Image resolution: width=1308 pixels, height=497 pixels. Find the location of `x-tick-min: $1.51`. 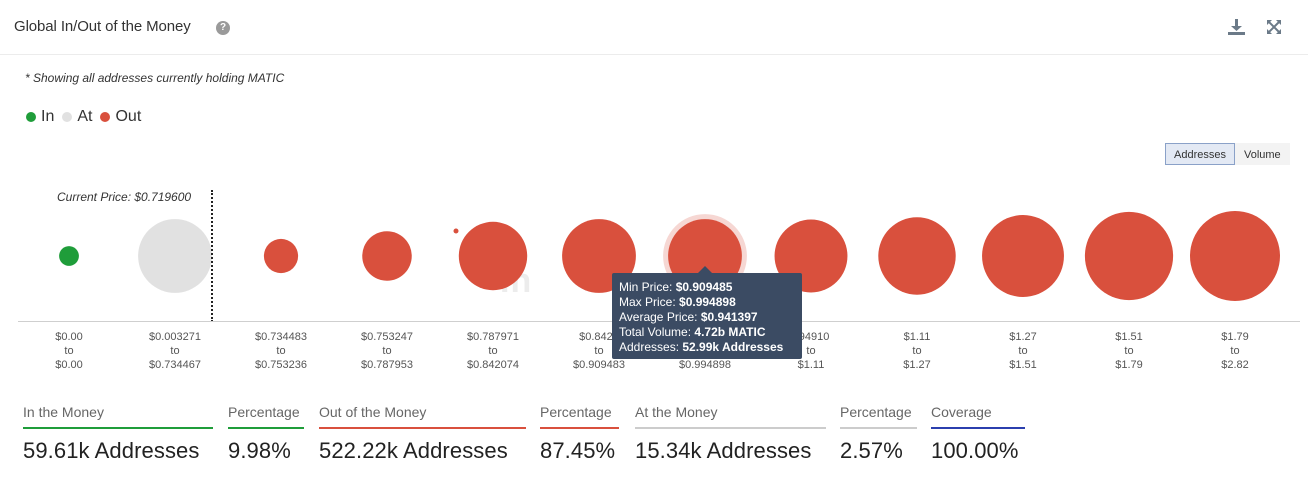

x-tick-min: $1.51 is located at coordinates (1129, 337).